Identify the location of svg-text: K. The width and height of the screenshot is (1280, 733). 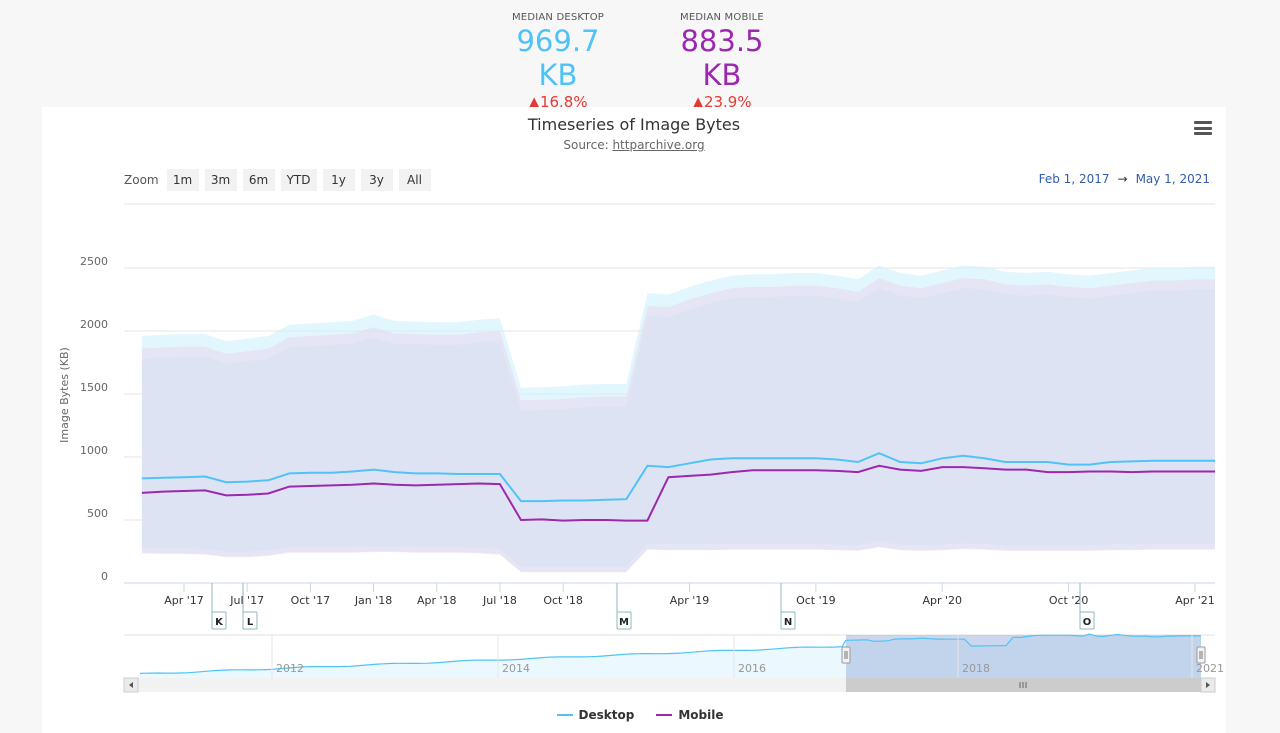
(219, 622).